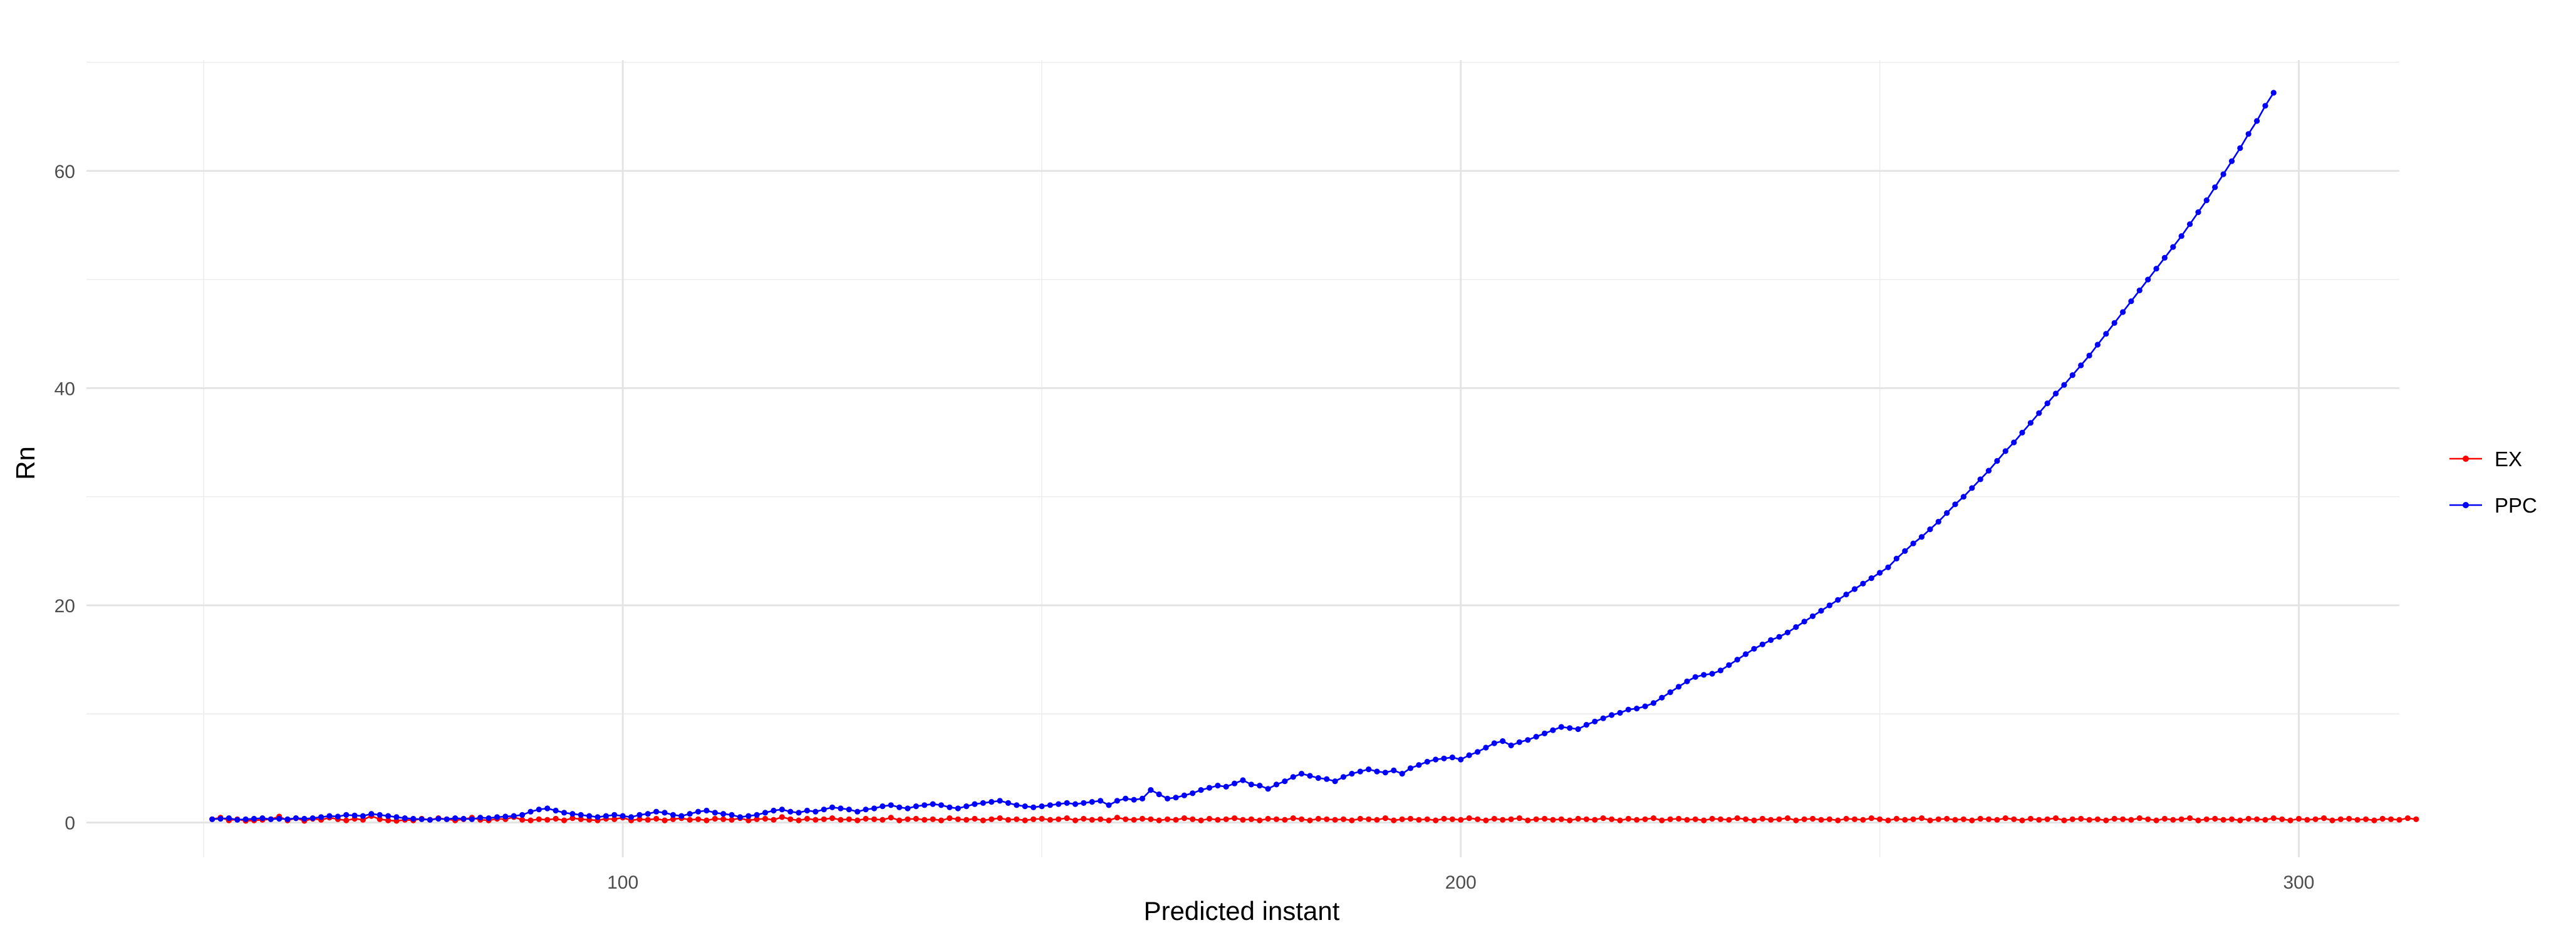 Image resolution: width=2576 pixels, height=940 pixels. Describe the element at coordinates (2493, 482) in the screenshot. I see `legend: EX PPC` at that location.